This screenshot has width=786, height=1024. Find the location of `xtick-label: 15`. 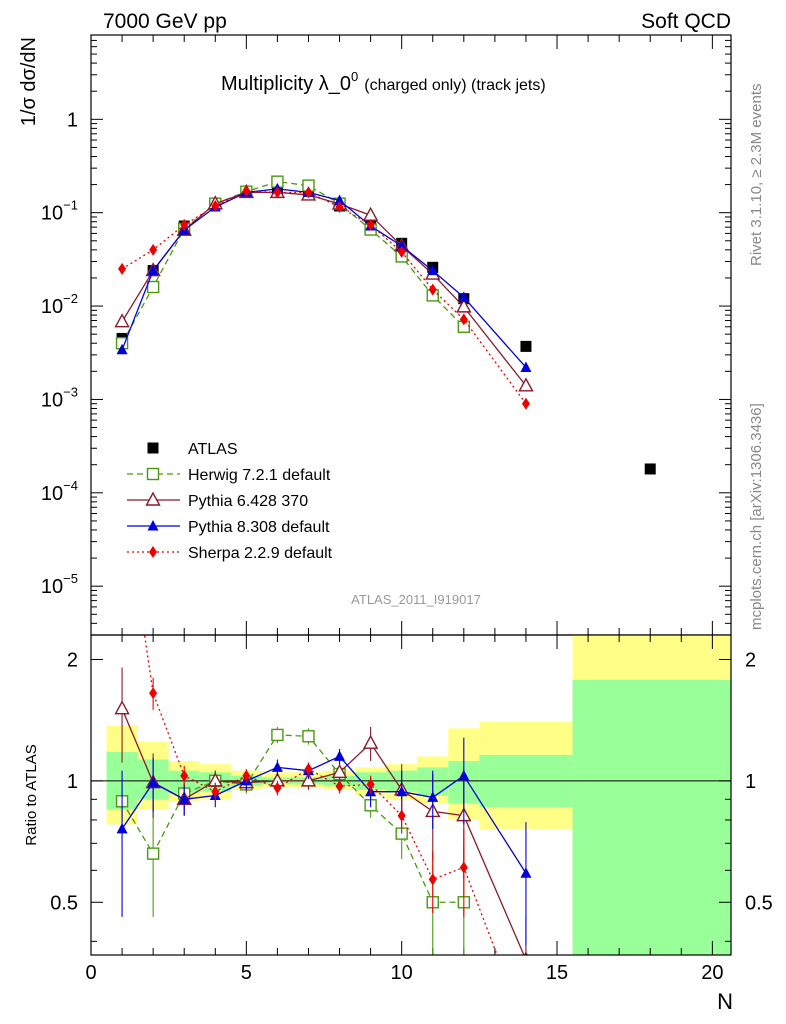

xtick-label: 15 is located at coordinates (557, 973).